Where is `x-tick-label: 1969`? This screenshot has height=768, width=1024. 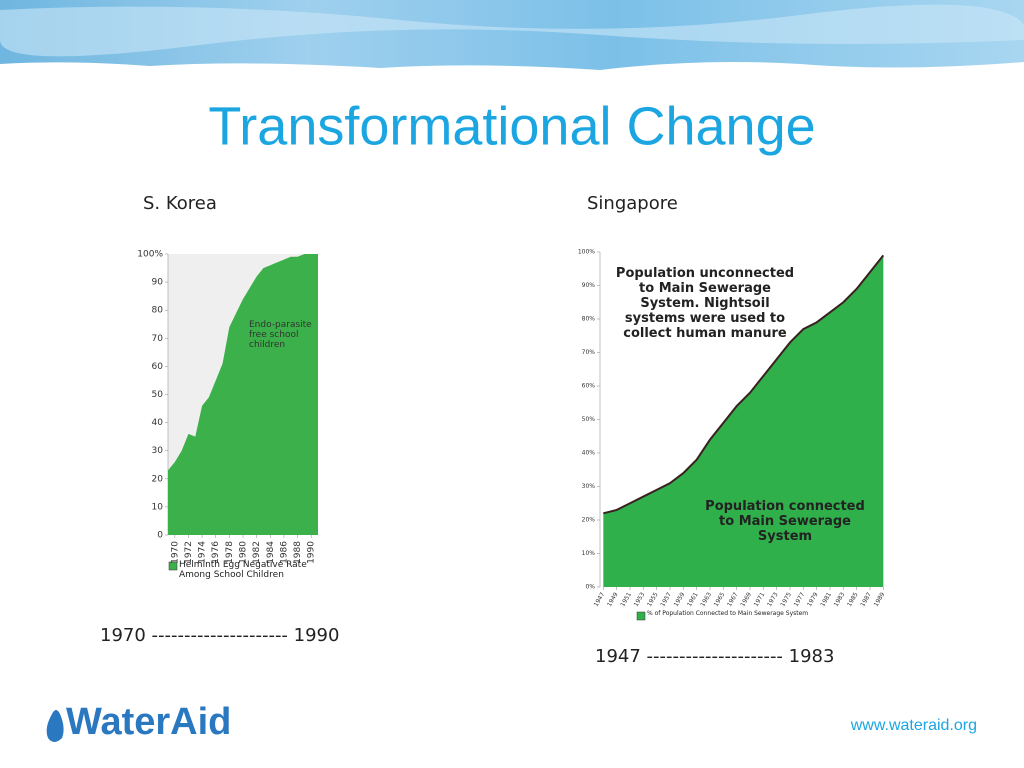
x-tick-label: 1969 is located at coordinates (746, 599).